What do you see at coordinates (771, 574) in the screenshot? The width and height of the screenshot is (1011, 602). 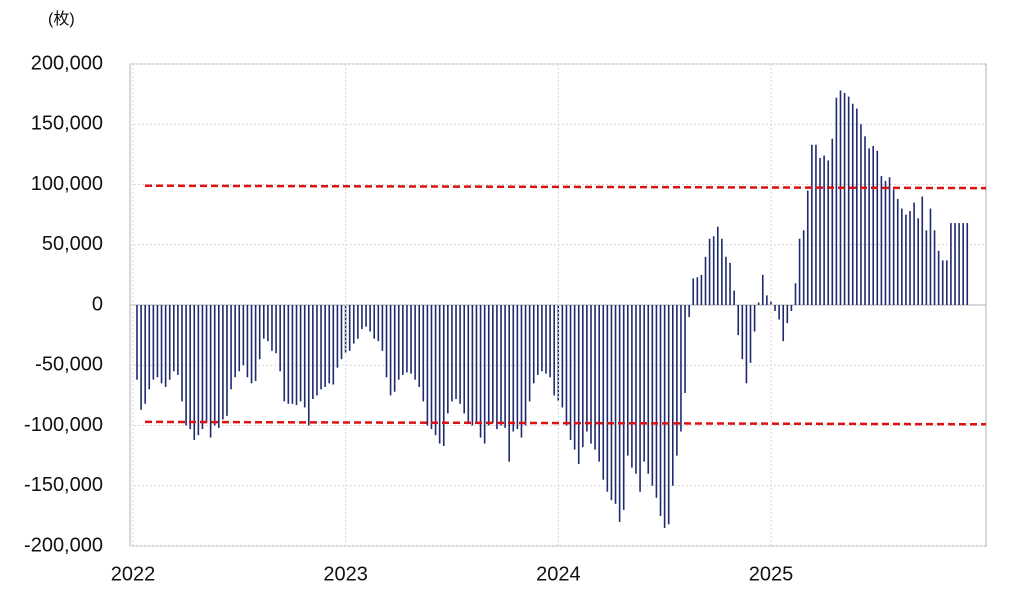 I see `x-tick-label: 2025` at bounding box center [771, 574].